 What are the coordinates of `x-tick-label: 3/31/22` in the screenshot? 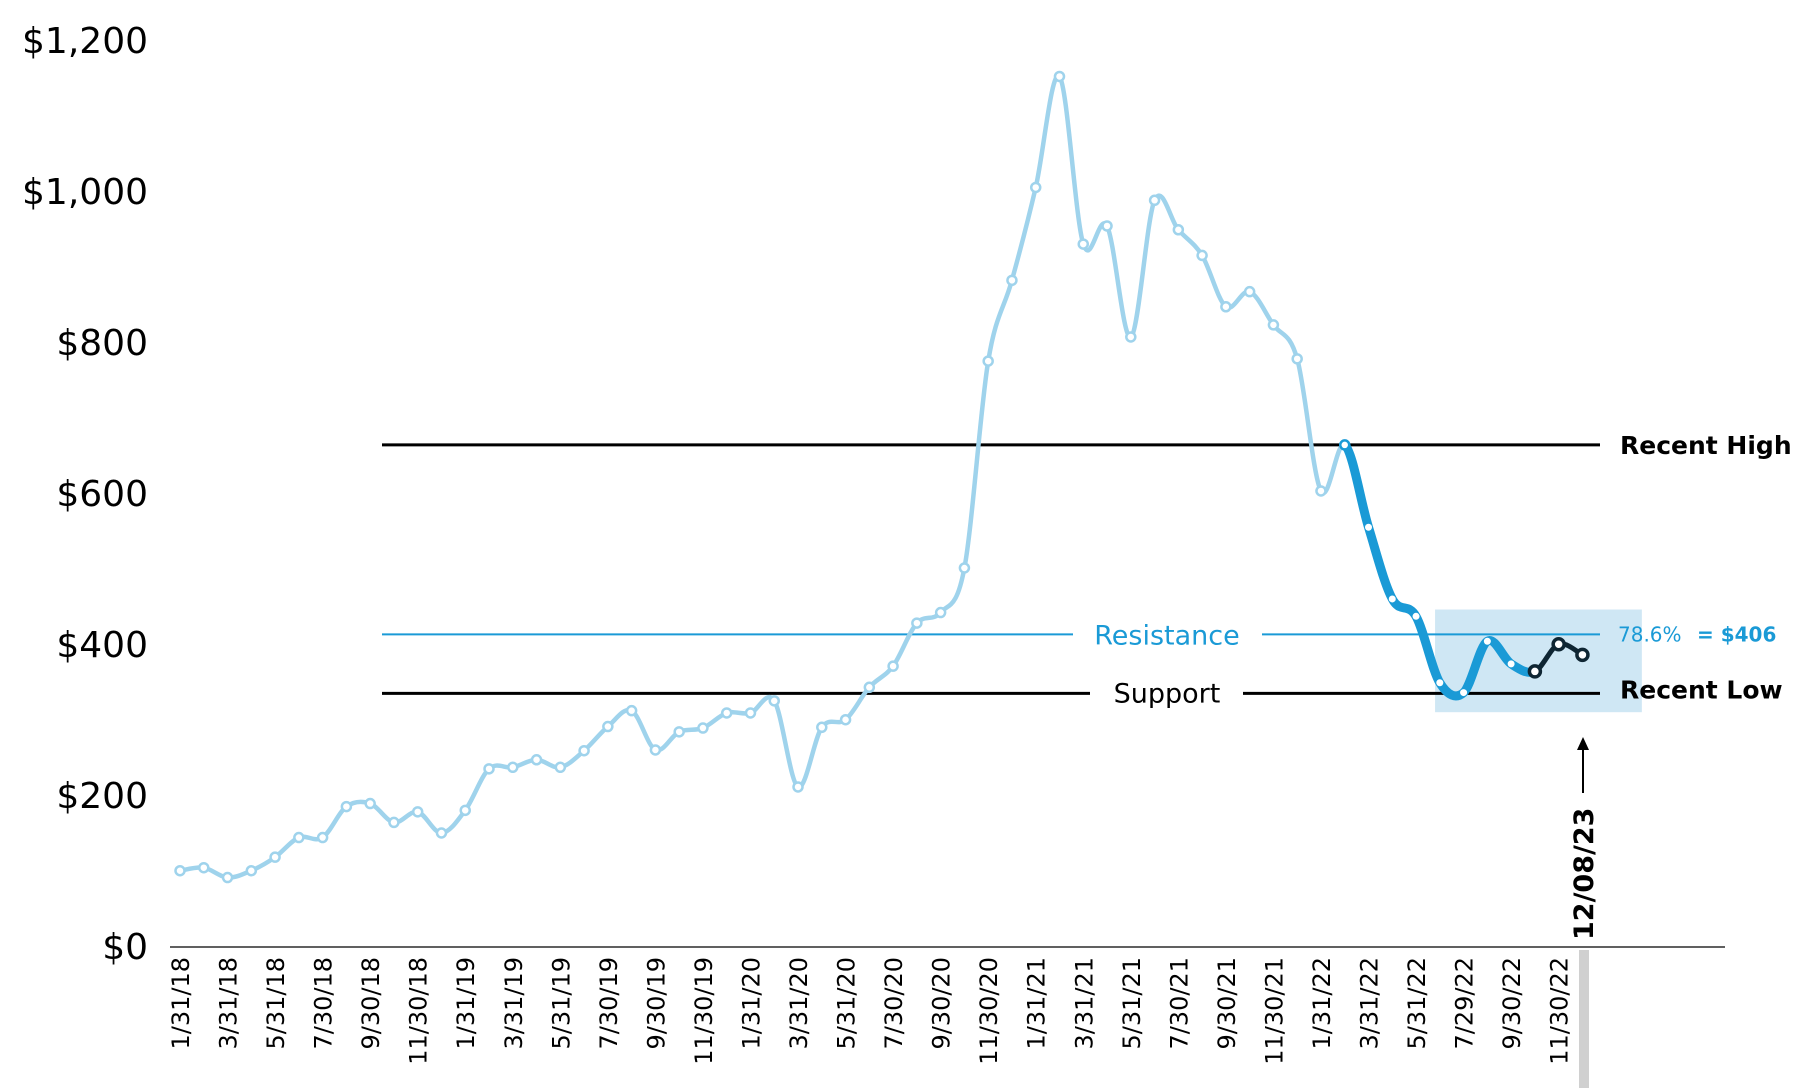 It's located at (1370, 1003).